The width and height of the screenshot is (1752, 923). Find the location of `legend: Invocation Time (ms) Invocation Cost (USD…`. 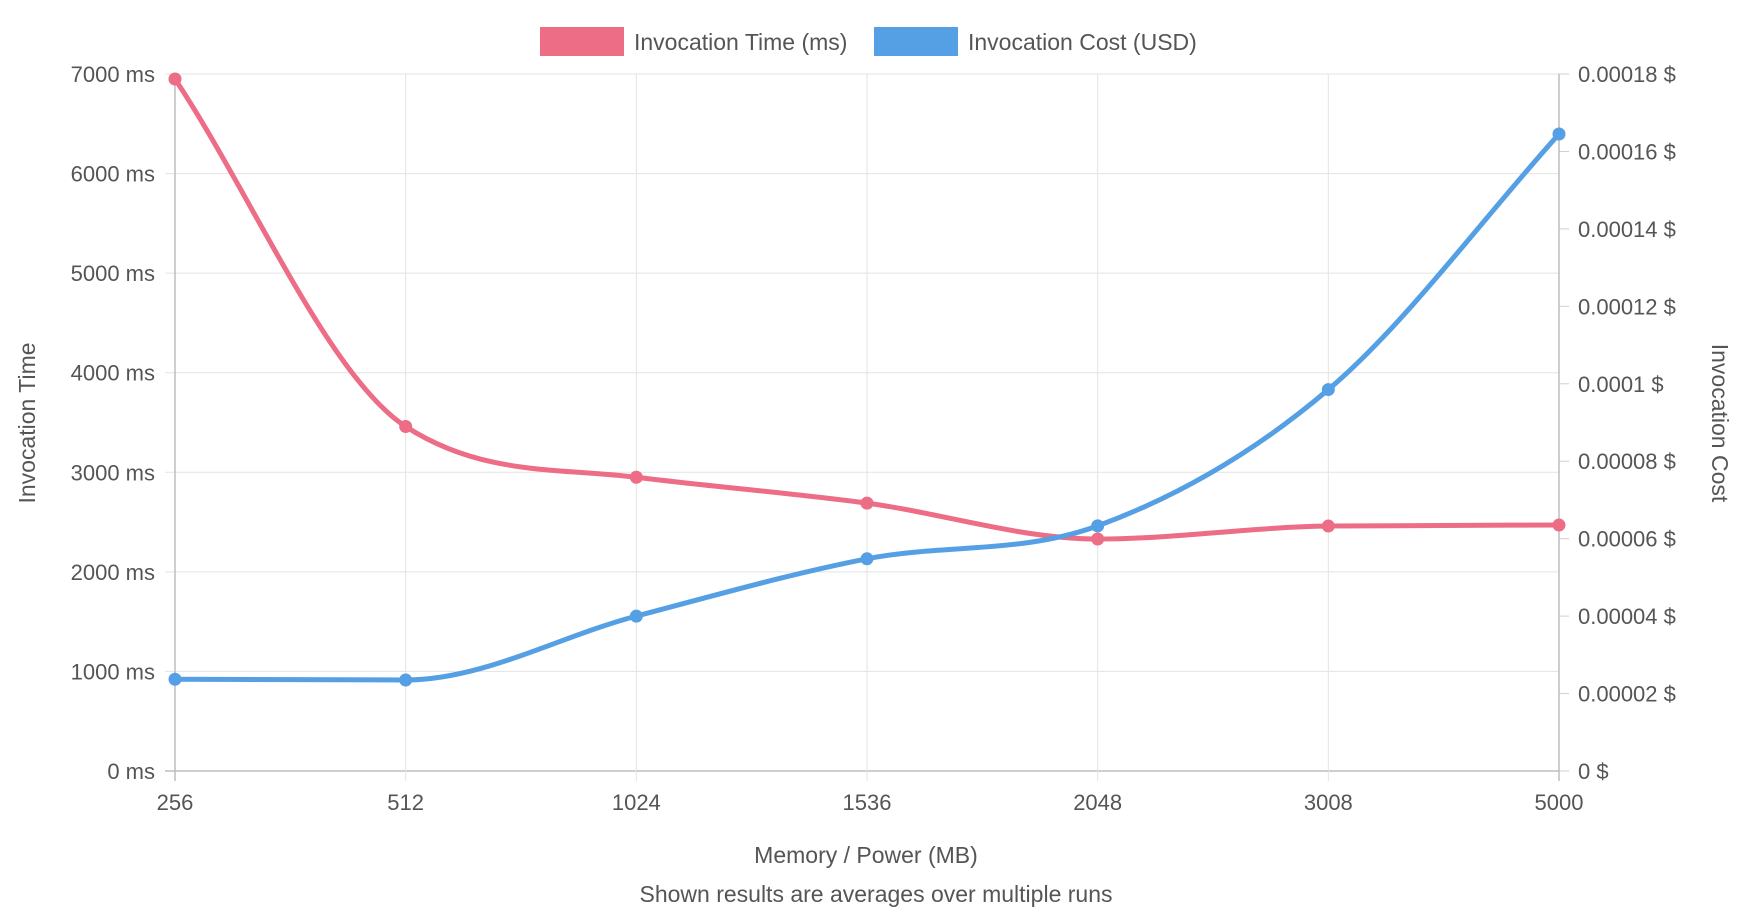

legend: Invocation Time (ms) Invocation Cost (USD… is located at coordinates (868, 41).